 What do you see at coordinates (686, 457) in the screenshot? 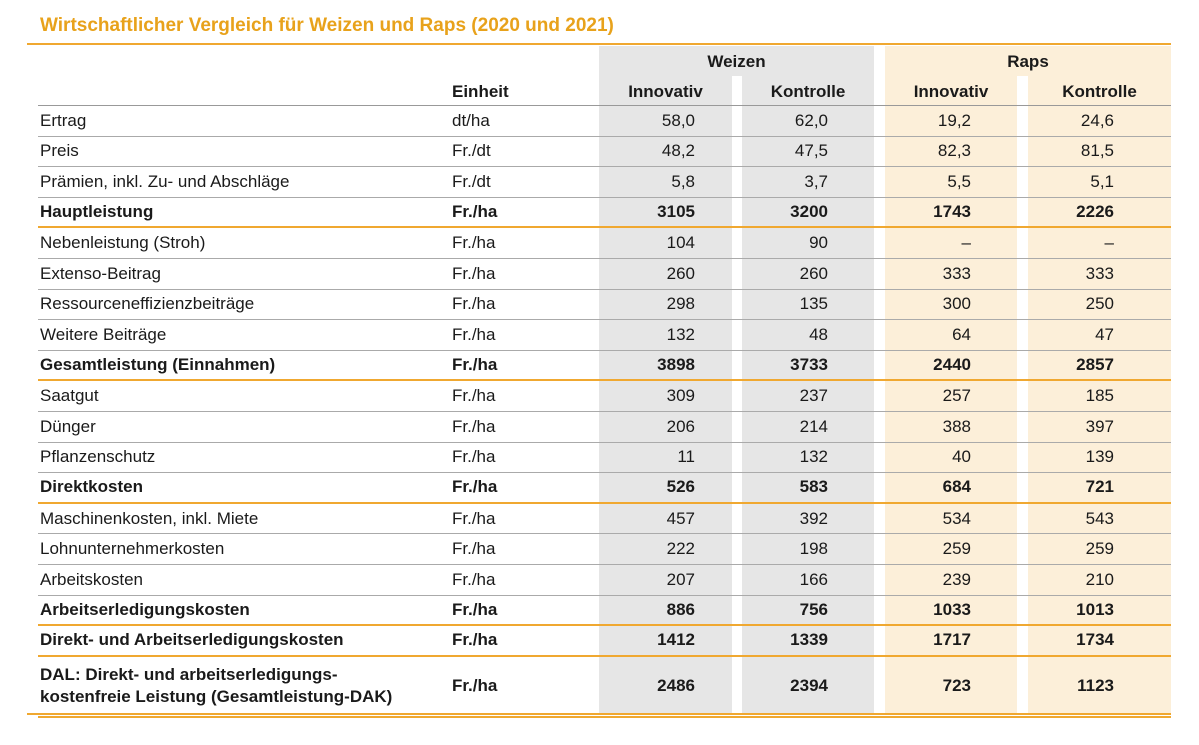
I see `value-weizen-innovativ: 11` at bounding box center [686, 457].